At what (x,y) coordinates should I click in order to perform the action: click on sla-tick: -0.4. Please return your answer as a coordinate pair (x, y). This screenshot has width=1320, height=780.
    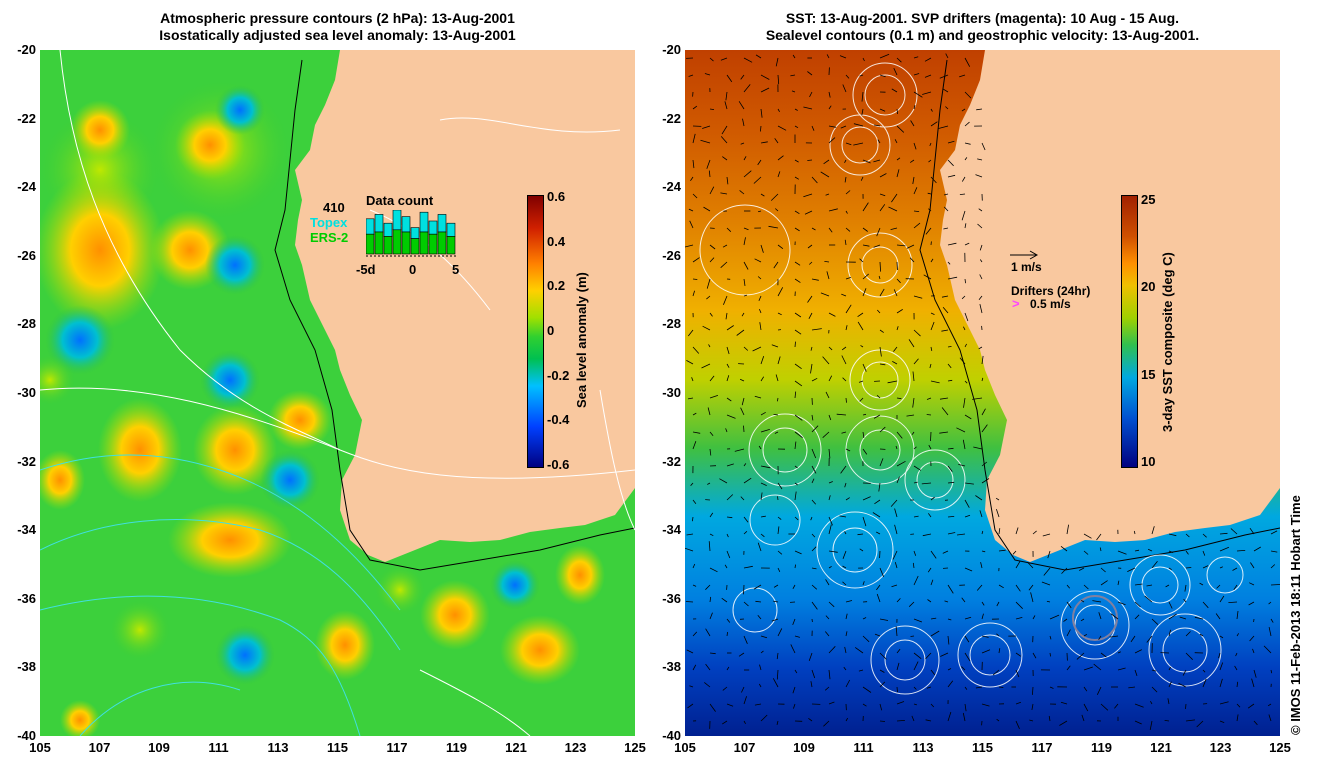
    Looking at the image, I should click on (558, 420).